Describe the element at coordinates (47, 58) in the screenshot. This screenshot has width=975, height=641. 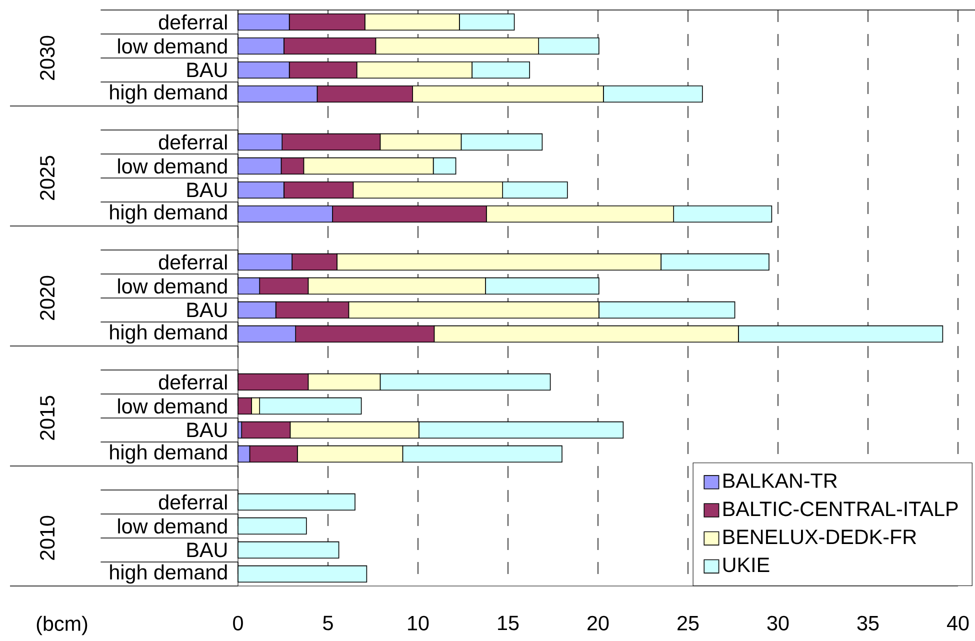
I see `text: 2030` at that location.